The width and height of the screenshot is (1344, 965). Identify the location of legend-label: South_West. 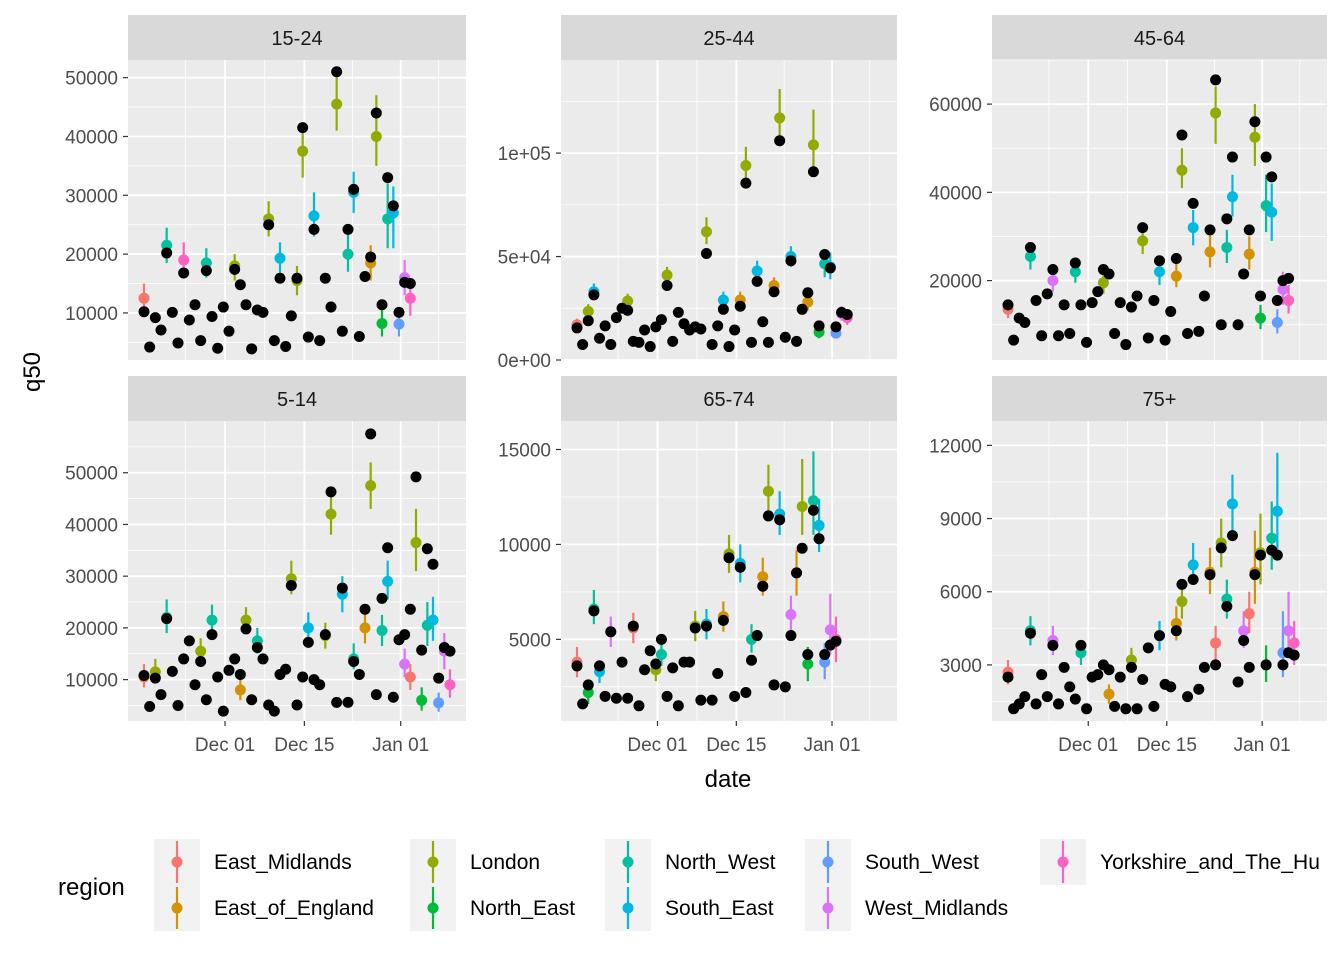
(922, 862).